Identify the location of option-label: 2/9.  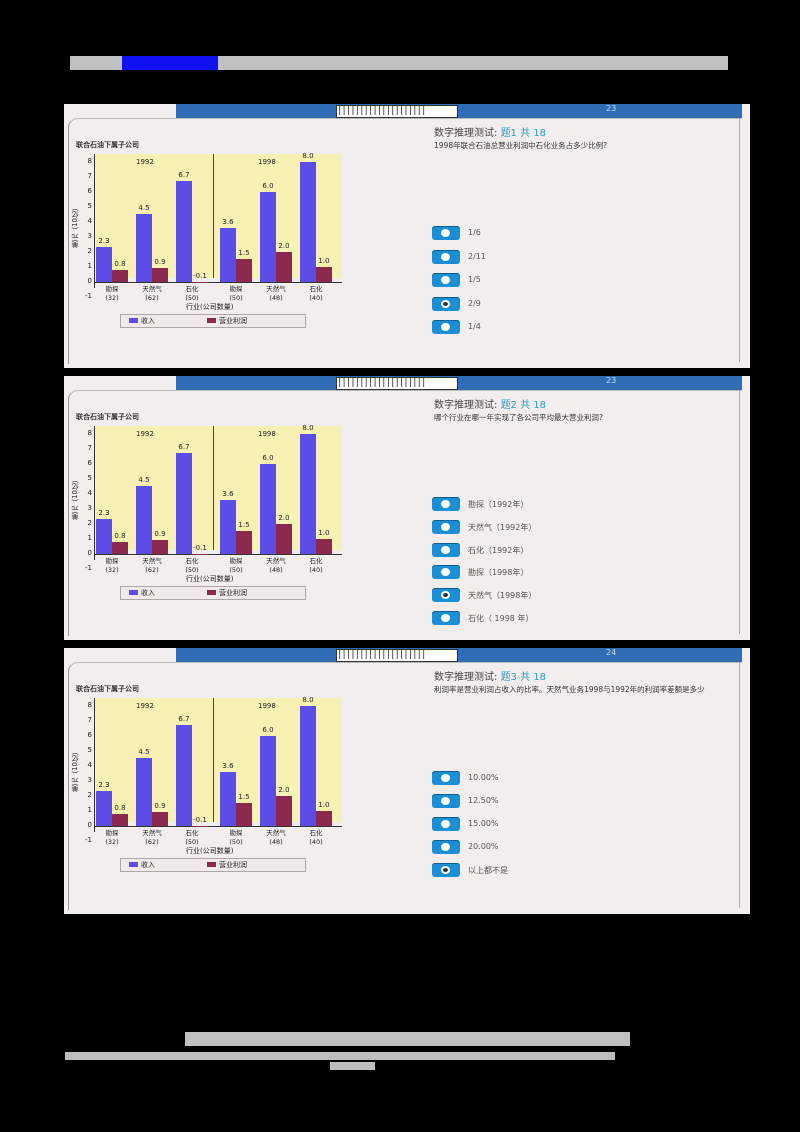
(474, 303).